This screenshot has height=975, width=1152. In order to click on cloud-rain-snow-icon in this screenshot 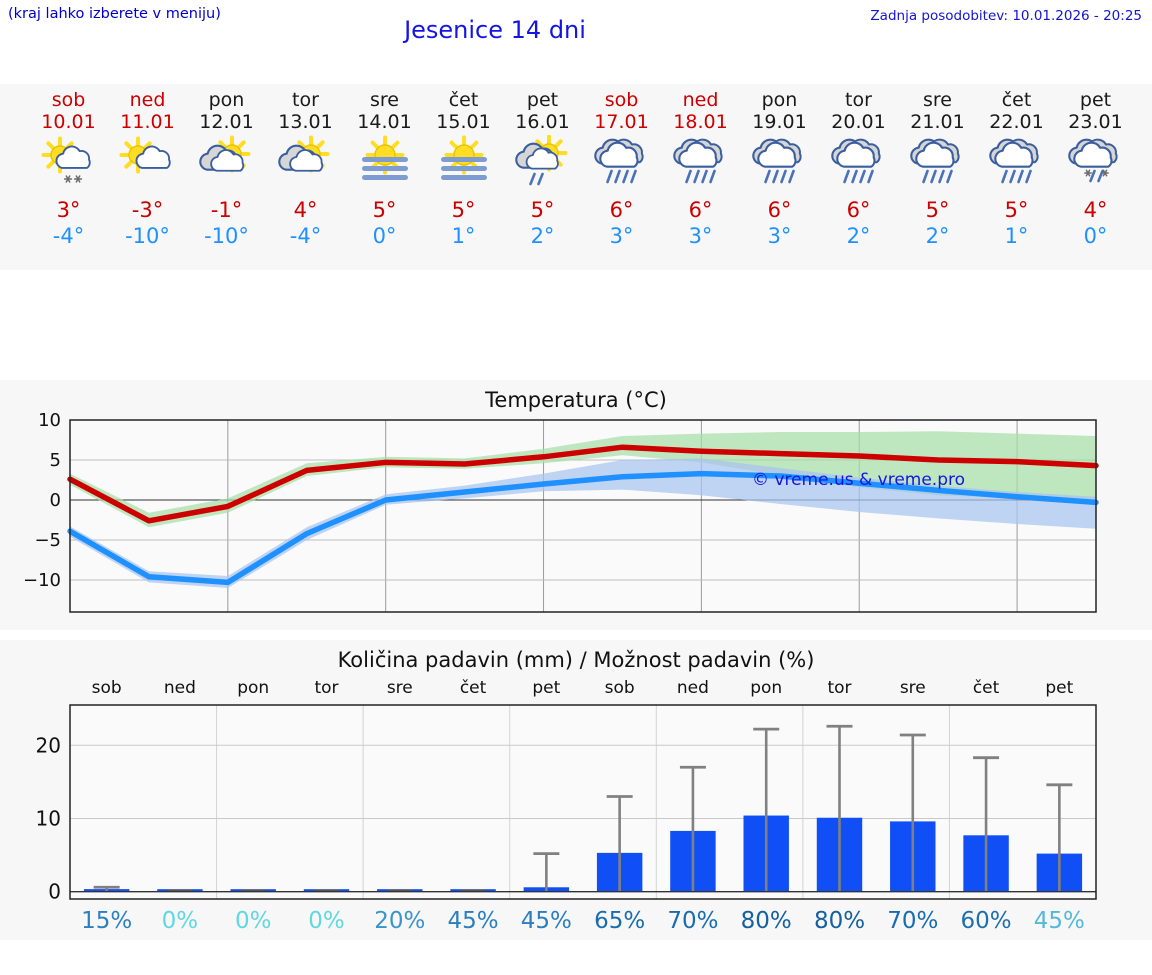, I will do `click(1095, 164)`.